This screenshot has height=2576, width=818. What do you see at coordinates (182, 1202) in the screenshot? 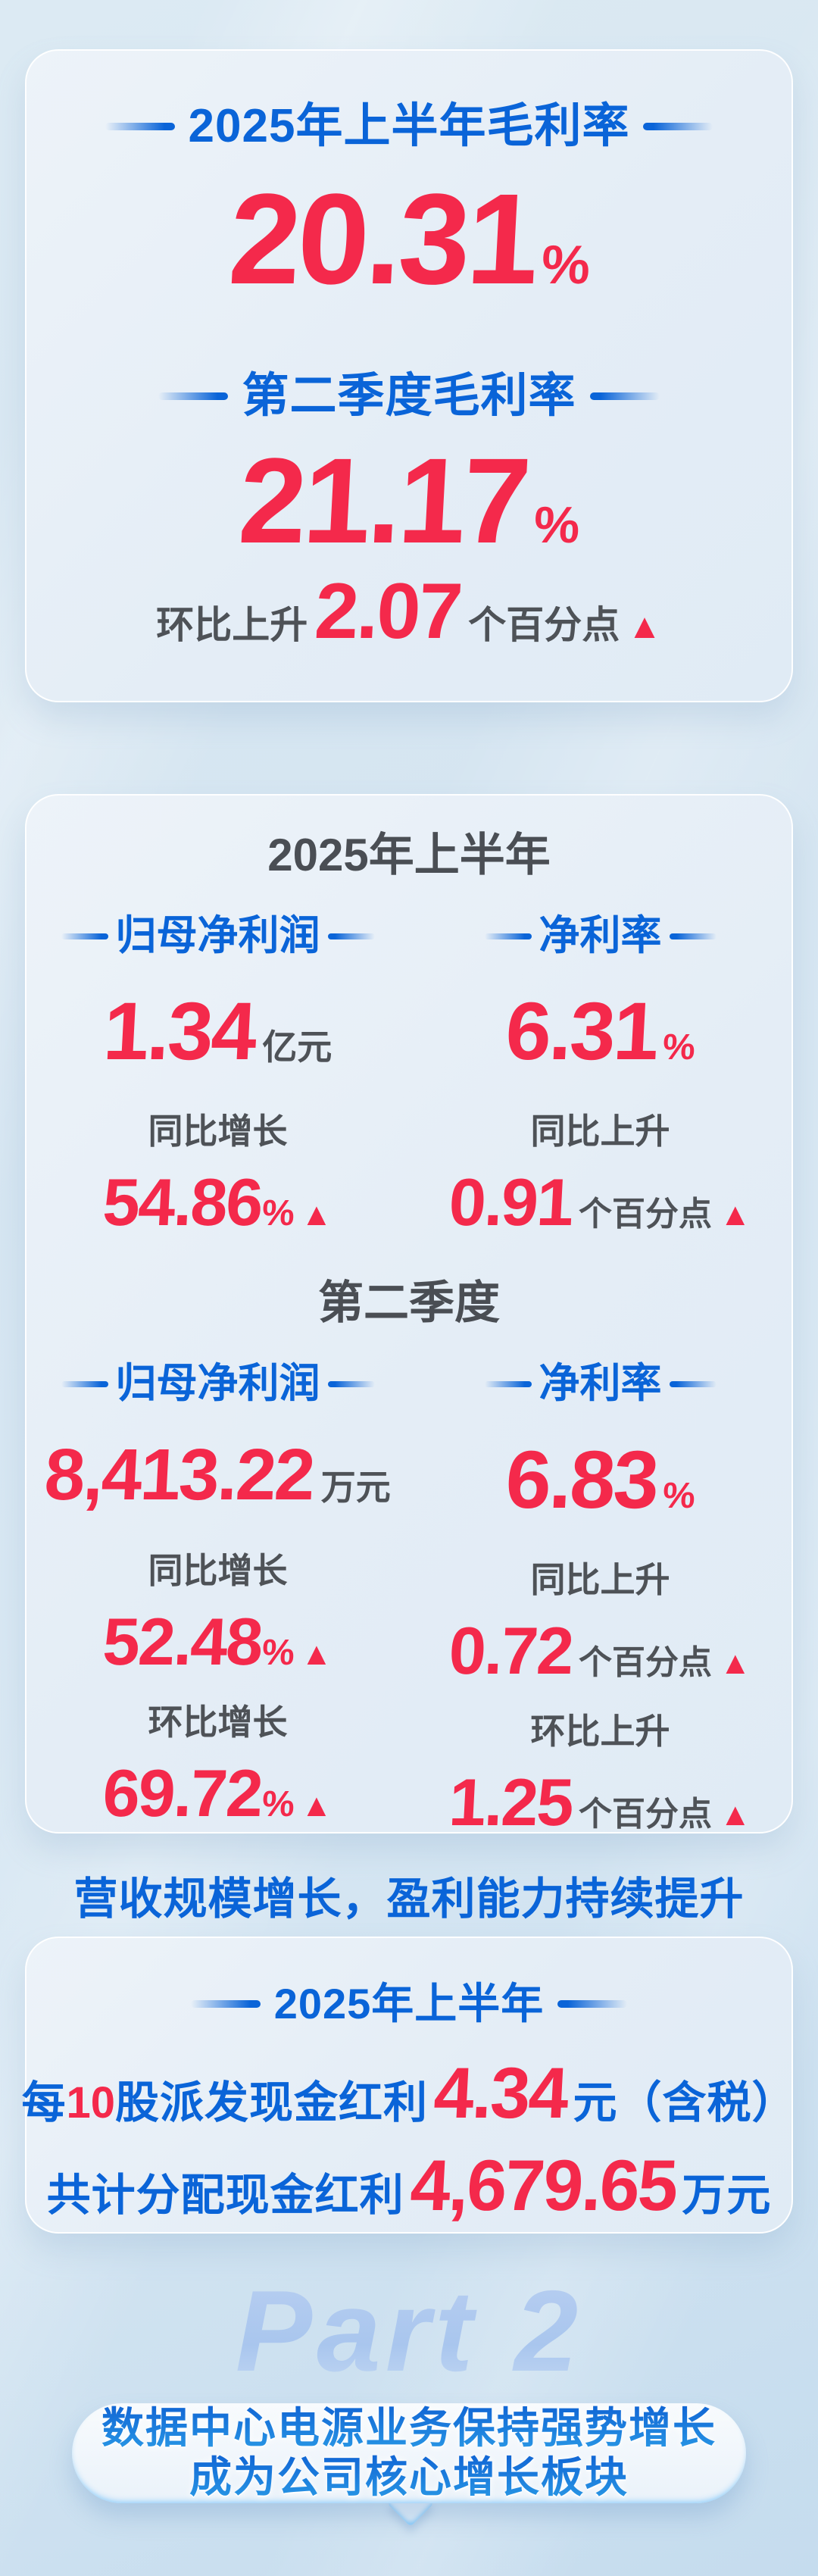
I see `sub-value-number: 54.86` at bounding box center [182, 1202].